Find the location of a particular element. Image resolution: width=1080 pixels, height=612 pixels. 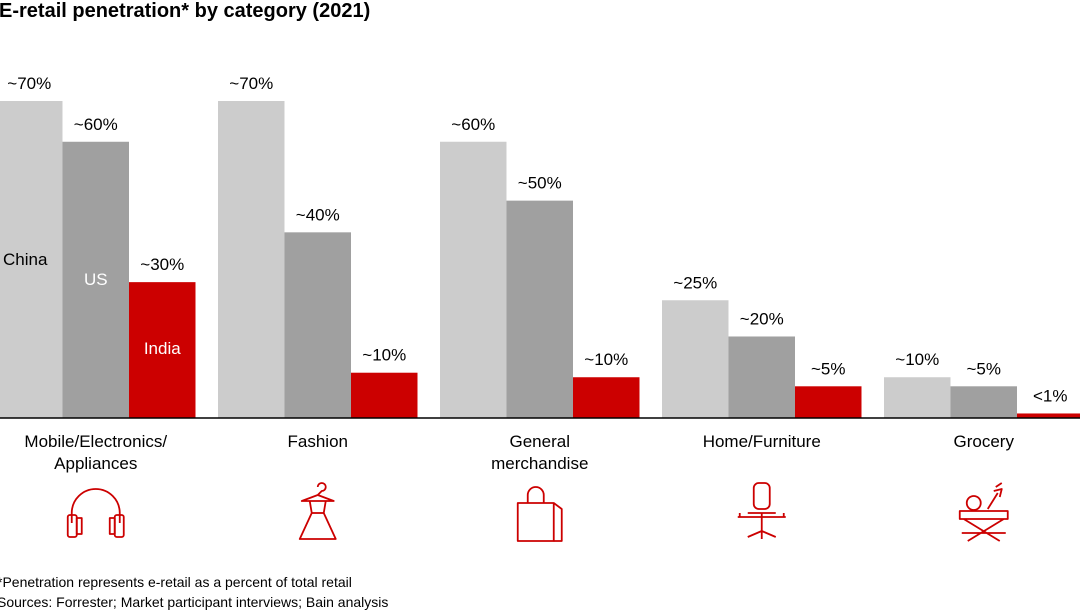

data-label: ~20% is located at coordinates (762, 318).